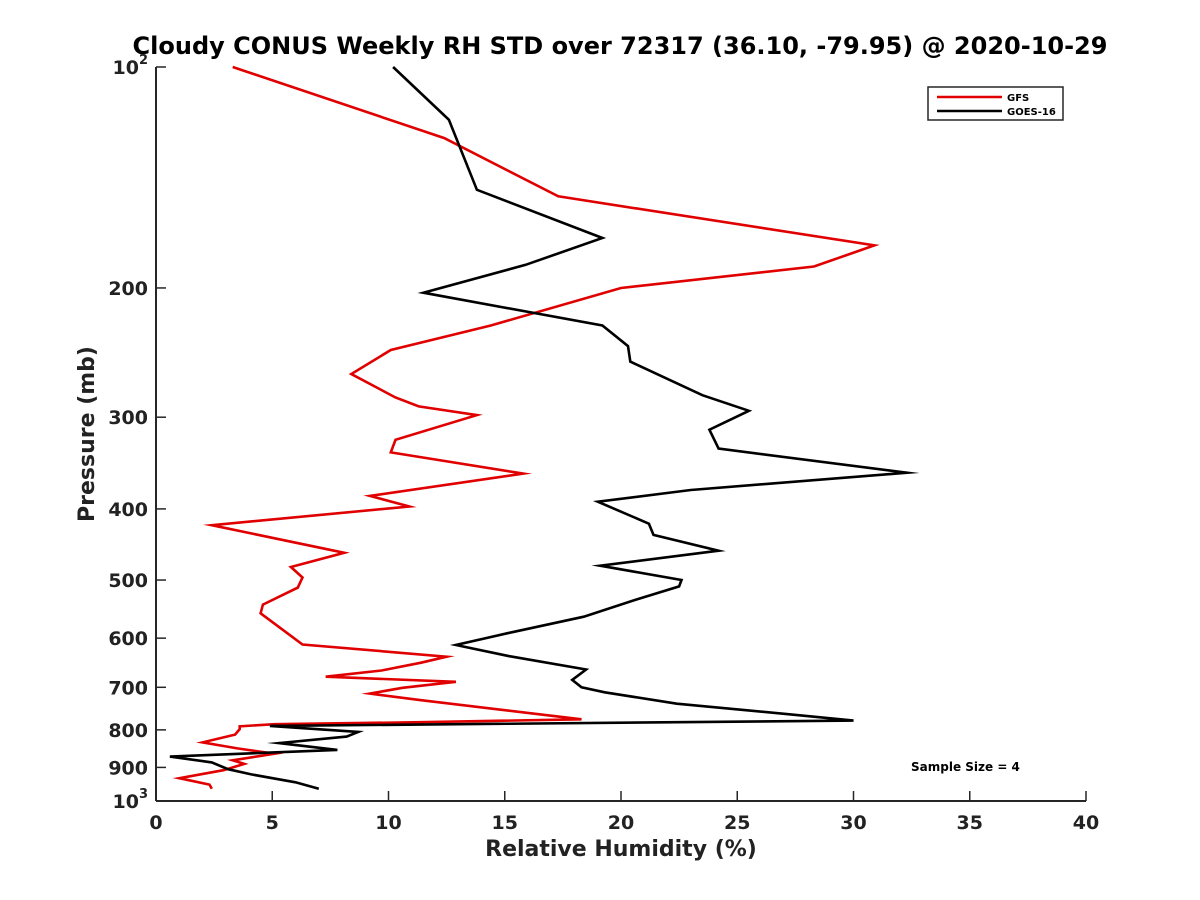 This screenshot has width=1200, height=900. I want to click on x-tick-label: 30, so click(853, 823).